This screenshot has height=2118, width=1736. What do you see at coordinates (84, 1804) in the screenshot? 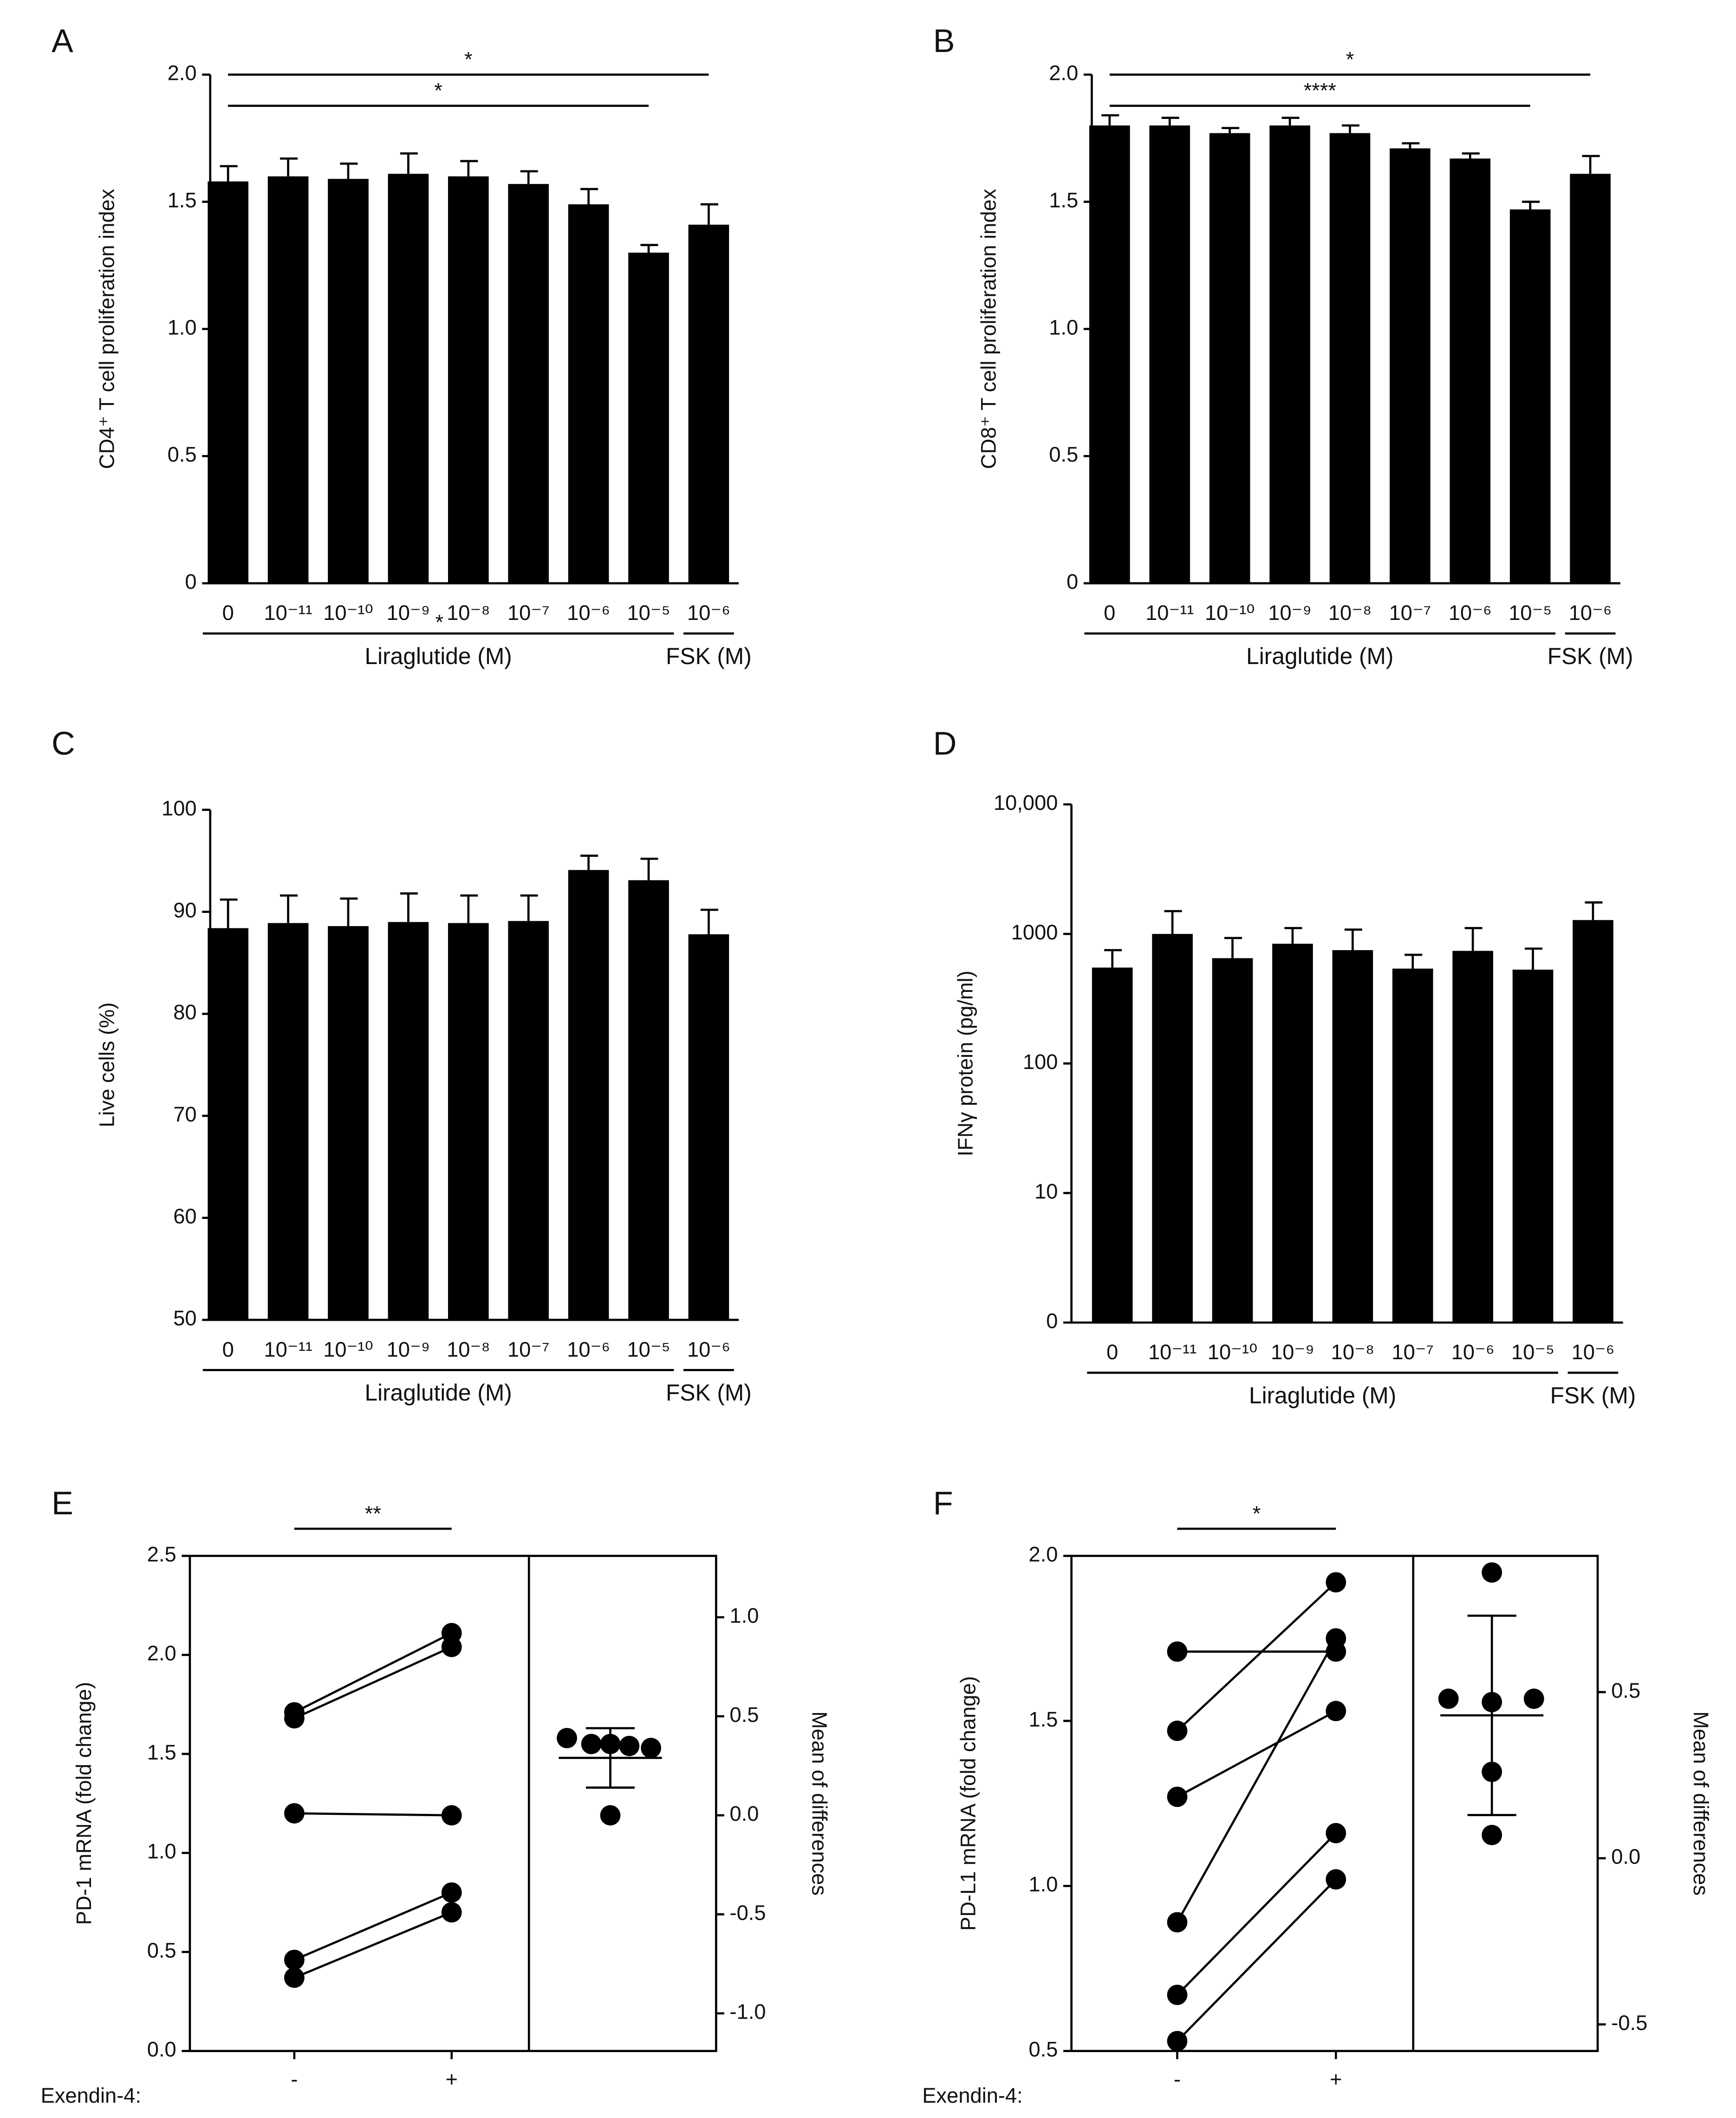
I see `y-axis-label: PD-1 mRNA (fold change)` at bounding box center [84, 1804].